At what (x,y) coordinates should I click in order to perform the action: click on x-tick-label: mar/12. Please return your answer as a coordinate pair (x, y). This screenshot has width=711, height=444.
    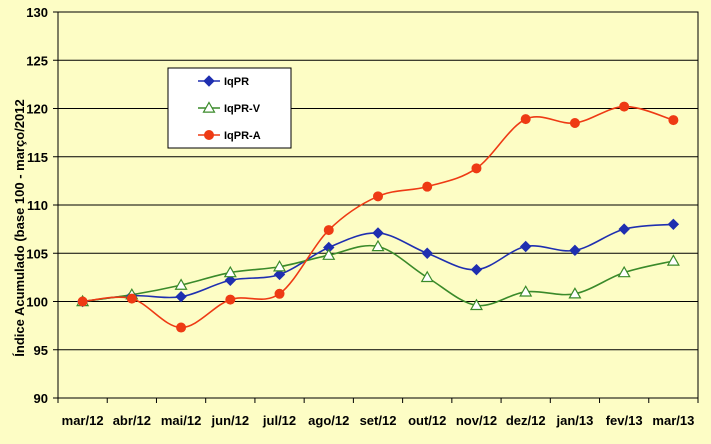
    Looking at the image, I should click on (83, 420).